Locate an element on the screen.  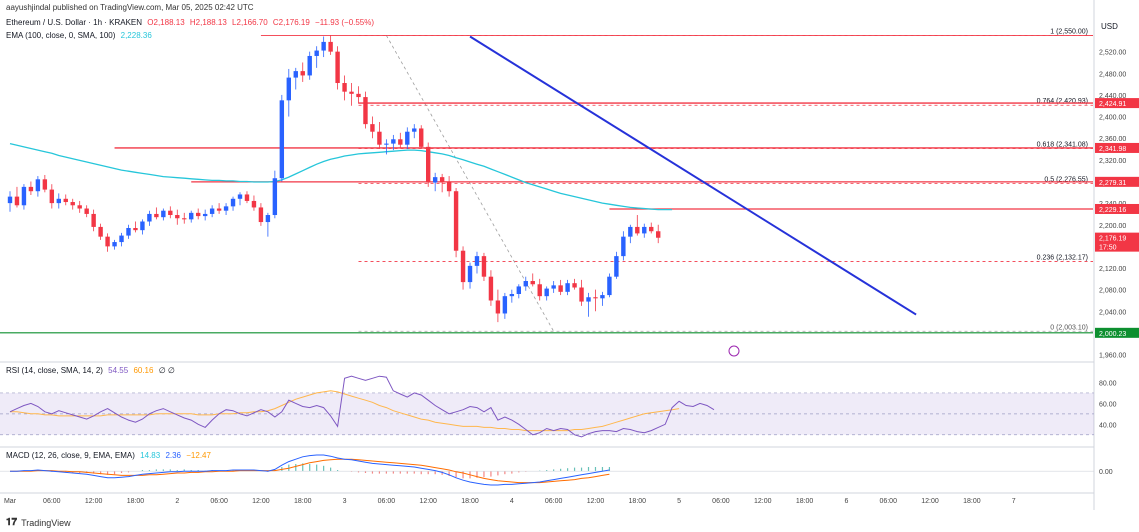
time-tick-label: Mar is located at coordinates (10, 501).